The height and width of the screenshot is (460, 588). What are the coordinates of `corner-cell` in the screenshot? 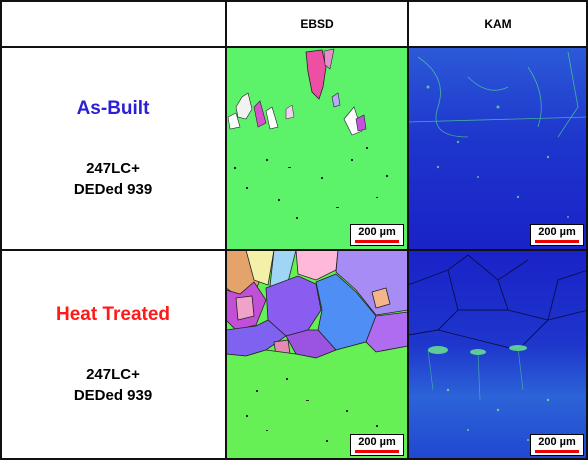 It's located at (113, 23).